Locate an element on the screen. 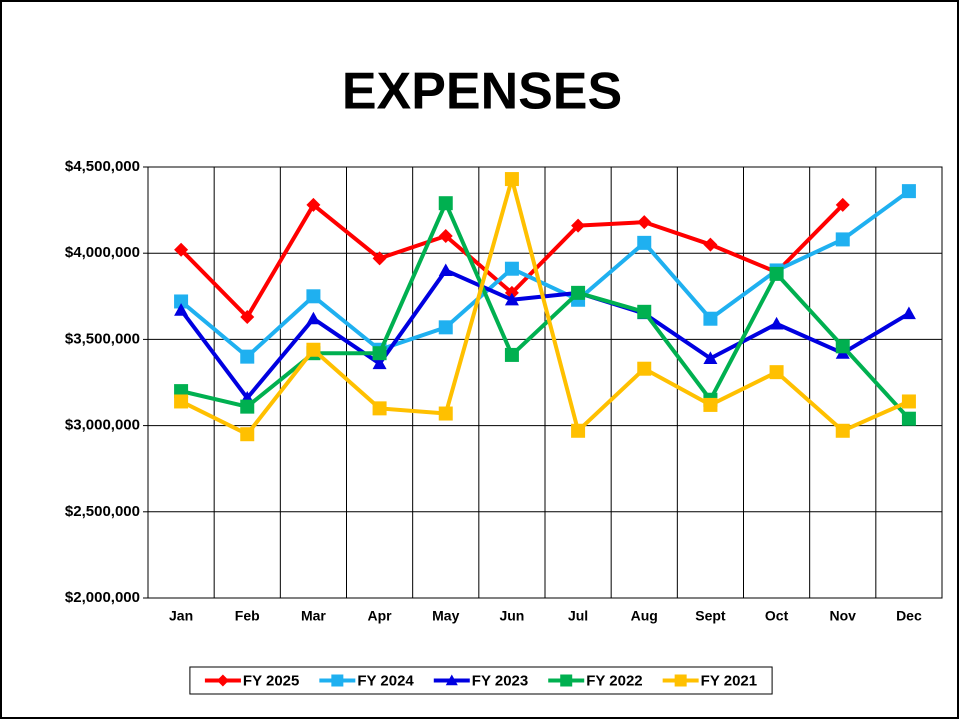 The height and width of the screenshot is (719, 959). y-tick-label: $3,000,000 is located at coordinates (102, 425).